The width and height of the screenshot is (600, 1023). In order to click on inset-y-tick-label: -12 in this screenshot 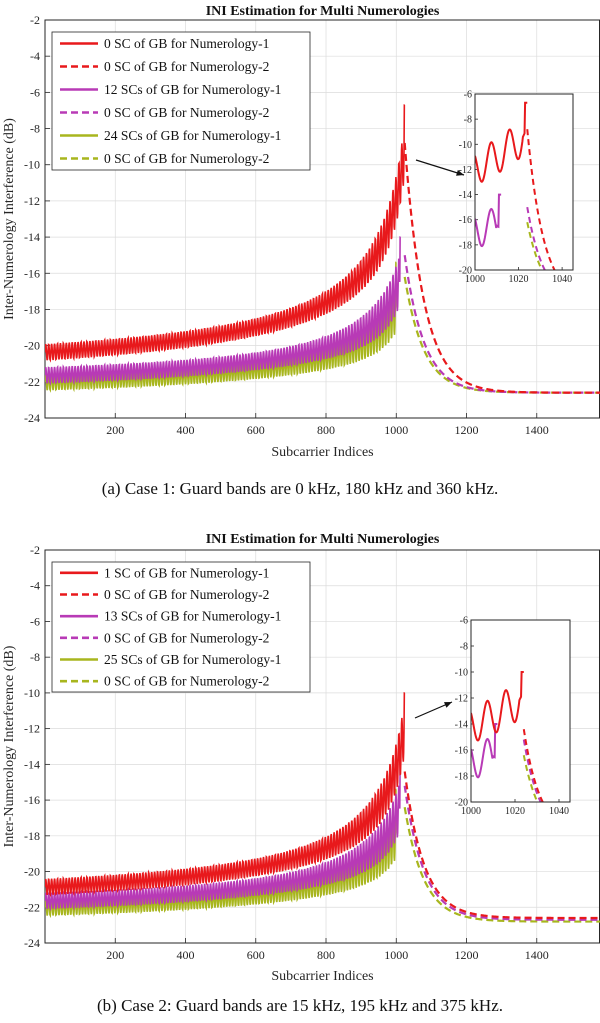, I will do `click(461, 699)`.